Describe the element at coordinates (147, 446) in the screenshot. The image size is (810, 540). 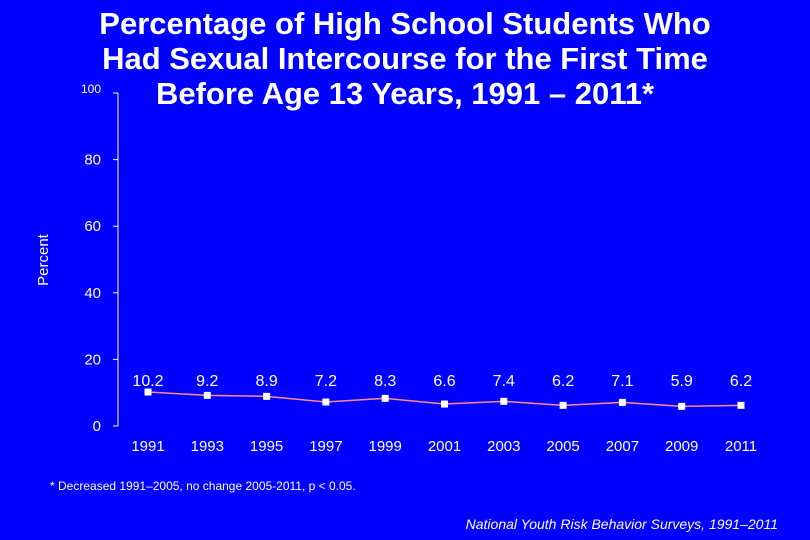
I see `x-tick-label: 1991` at that location.